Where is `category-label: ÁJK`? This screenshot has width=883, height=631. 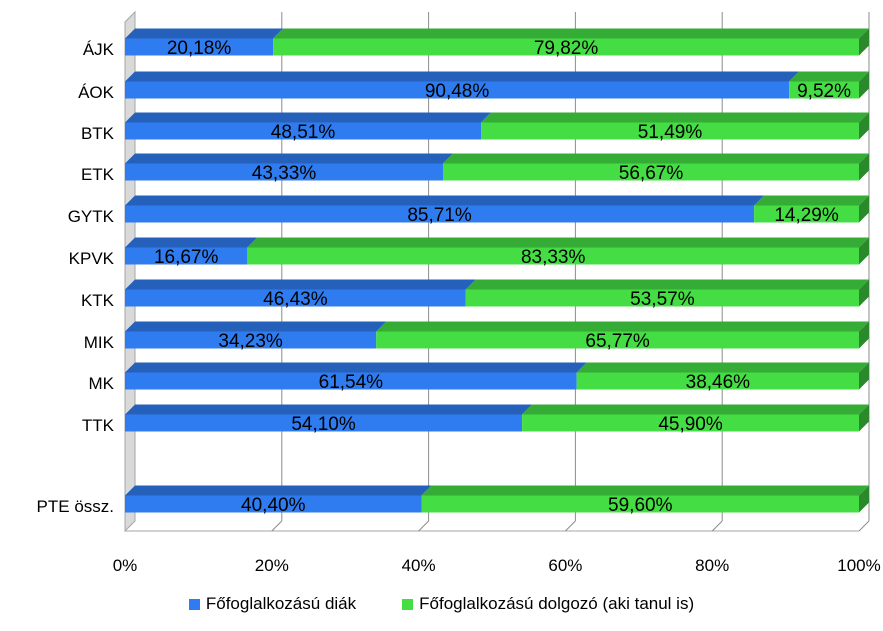 category-label: ÁJK is located at coordinates (99, 49).